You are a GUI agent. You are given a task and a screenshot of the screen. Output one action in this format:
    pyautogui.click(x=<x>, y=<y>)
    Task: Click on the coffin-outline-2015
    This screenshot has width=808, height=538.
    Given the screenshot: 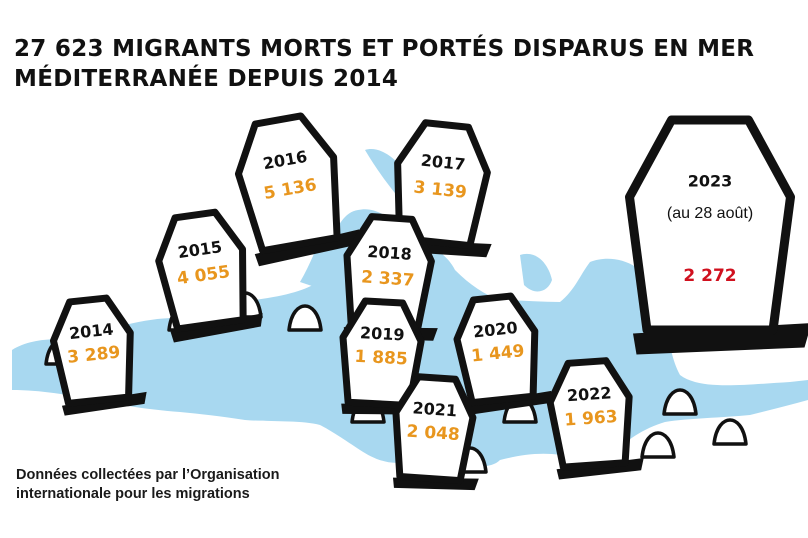 What is the action you would take?
    pyautogui.click(x=201, y=270)
    